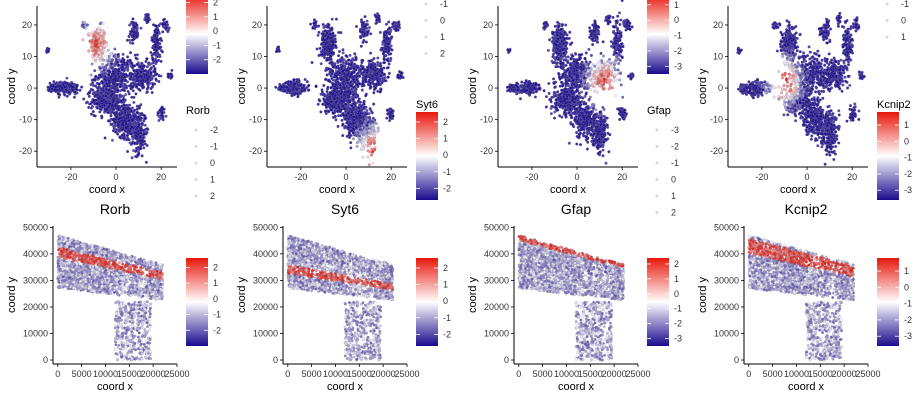 Image resolution: width=920 pixels, height=400 pixels. I want to click on colorbar-label: 2, so click(215, 4).